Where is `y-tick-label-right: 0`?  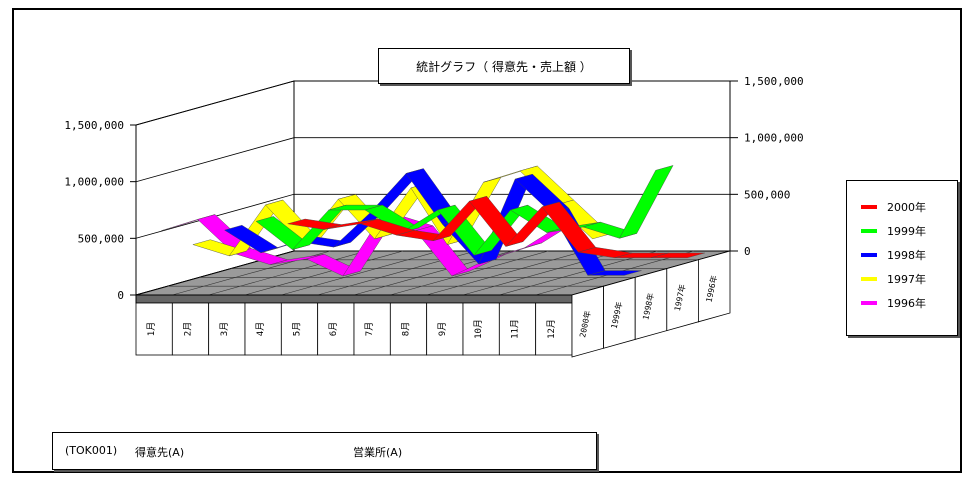 y-tick-label-right: 0 is located at coordinates (747, 251).